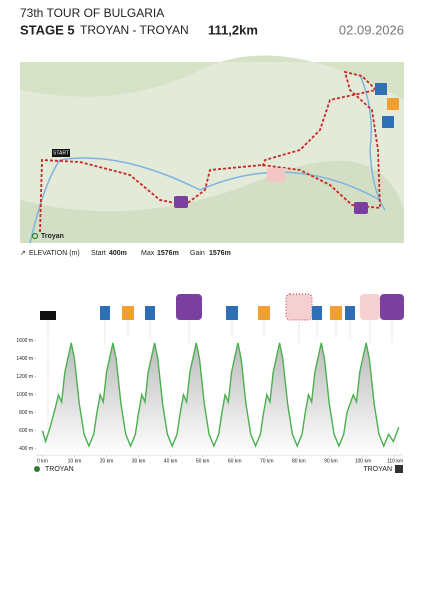 The width and height of the screenshot is (424, 600). Describe the element at coordinates (252, 307) in the screenshot. I see `icons` at that location.